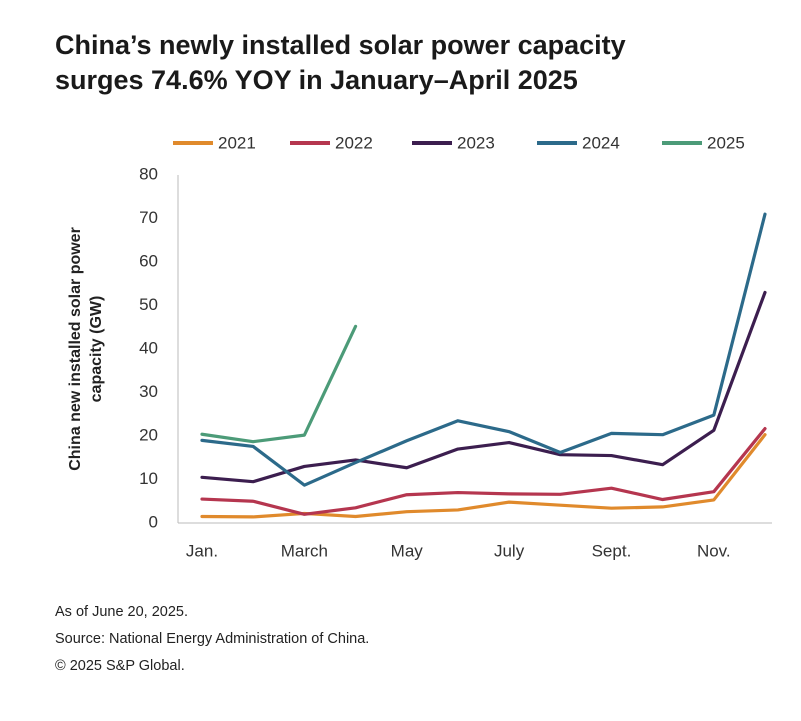 The image size is (801, 721). I want to click on y-tick-label: 40, so click(148, 347).